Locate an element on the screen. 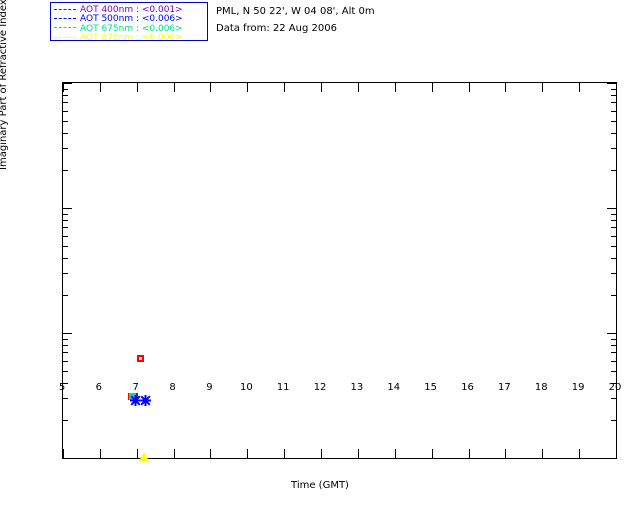 Image resolution: width=640 pixels, height=512 pixels. legend-entry-870nm: AOT 870nm : <0.006> is located at coordinates (118, 37).